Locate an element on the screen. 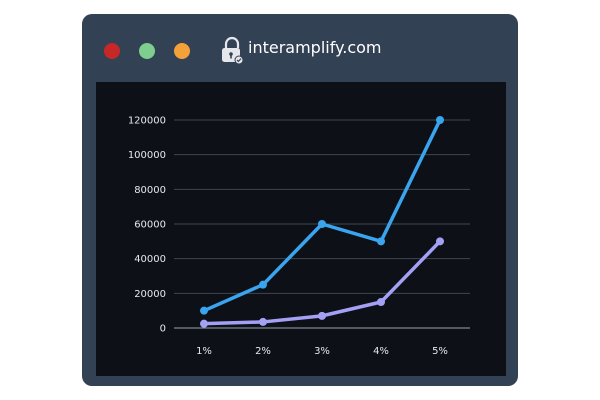  y-tick-label: 40000 is located at coordinates (150, 259).